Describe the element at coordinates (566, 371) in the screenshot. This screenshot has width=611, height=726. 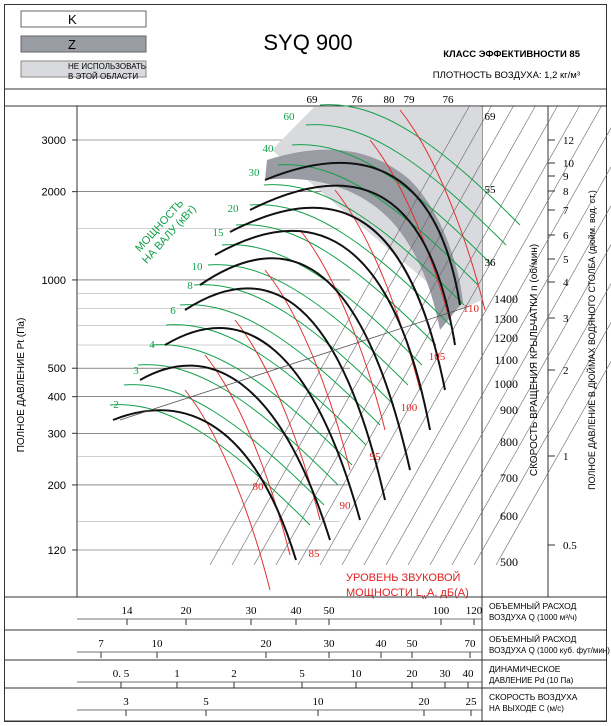
I see `inch-tick-label: 2` at that location.